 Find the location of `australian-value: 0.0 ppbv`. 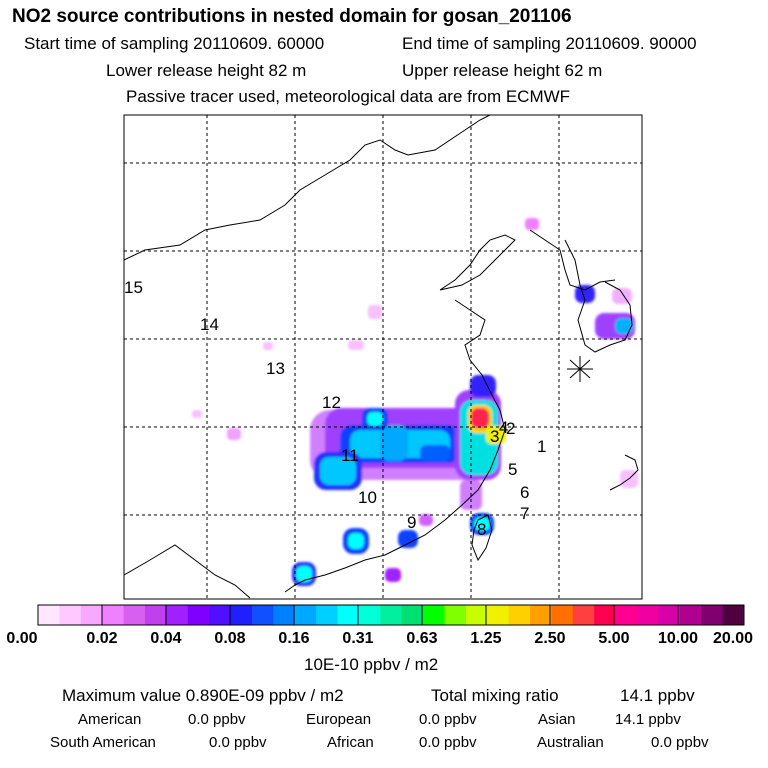

australian-value: 0.0 ppbv is located at coordinates (680, 742).